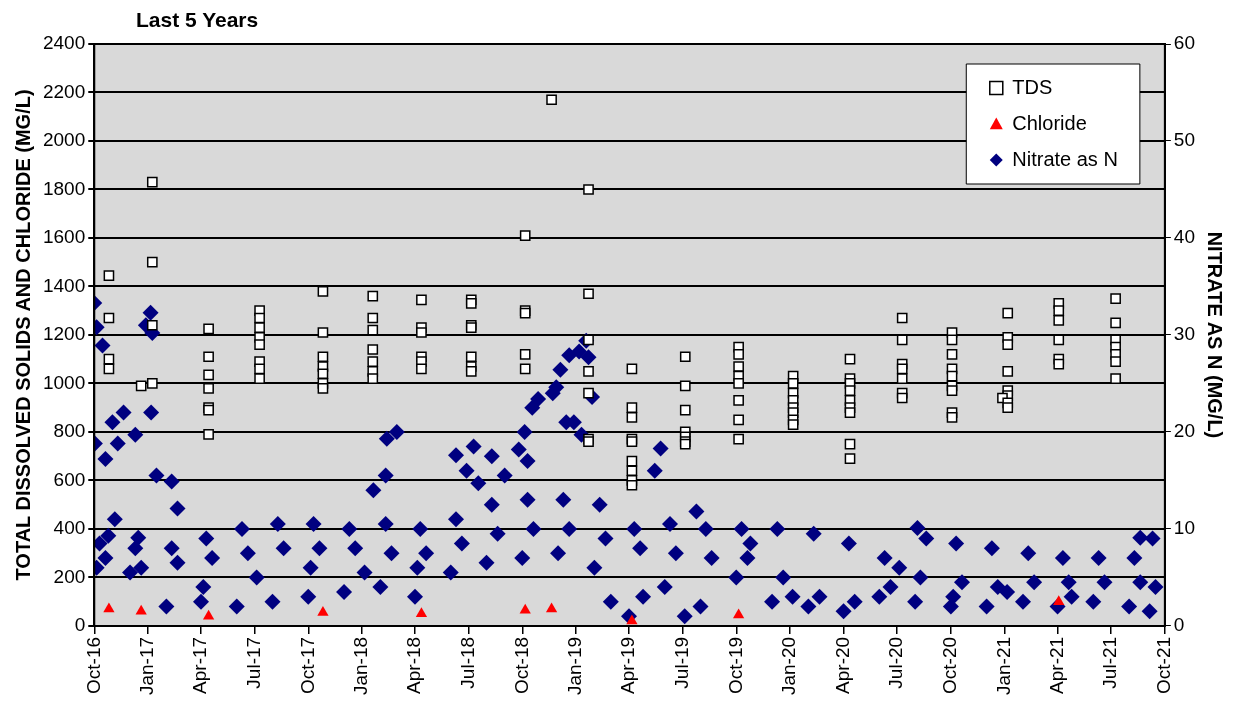 Image resolution: width=1246 pixels, height=702 pixels. Describe the element at coordinates (681, 662) in the screenshot. I see `x-tick-label: Jul-19` at that location.